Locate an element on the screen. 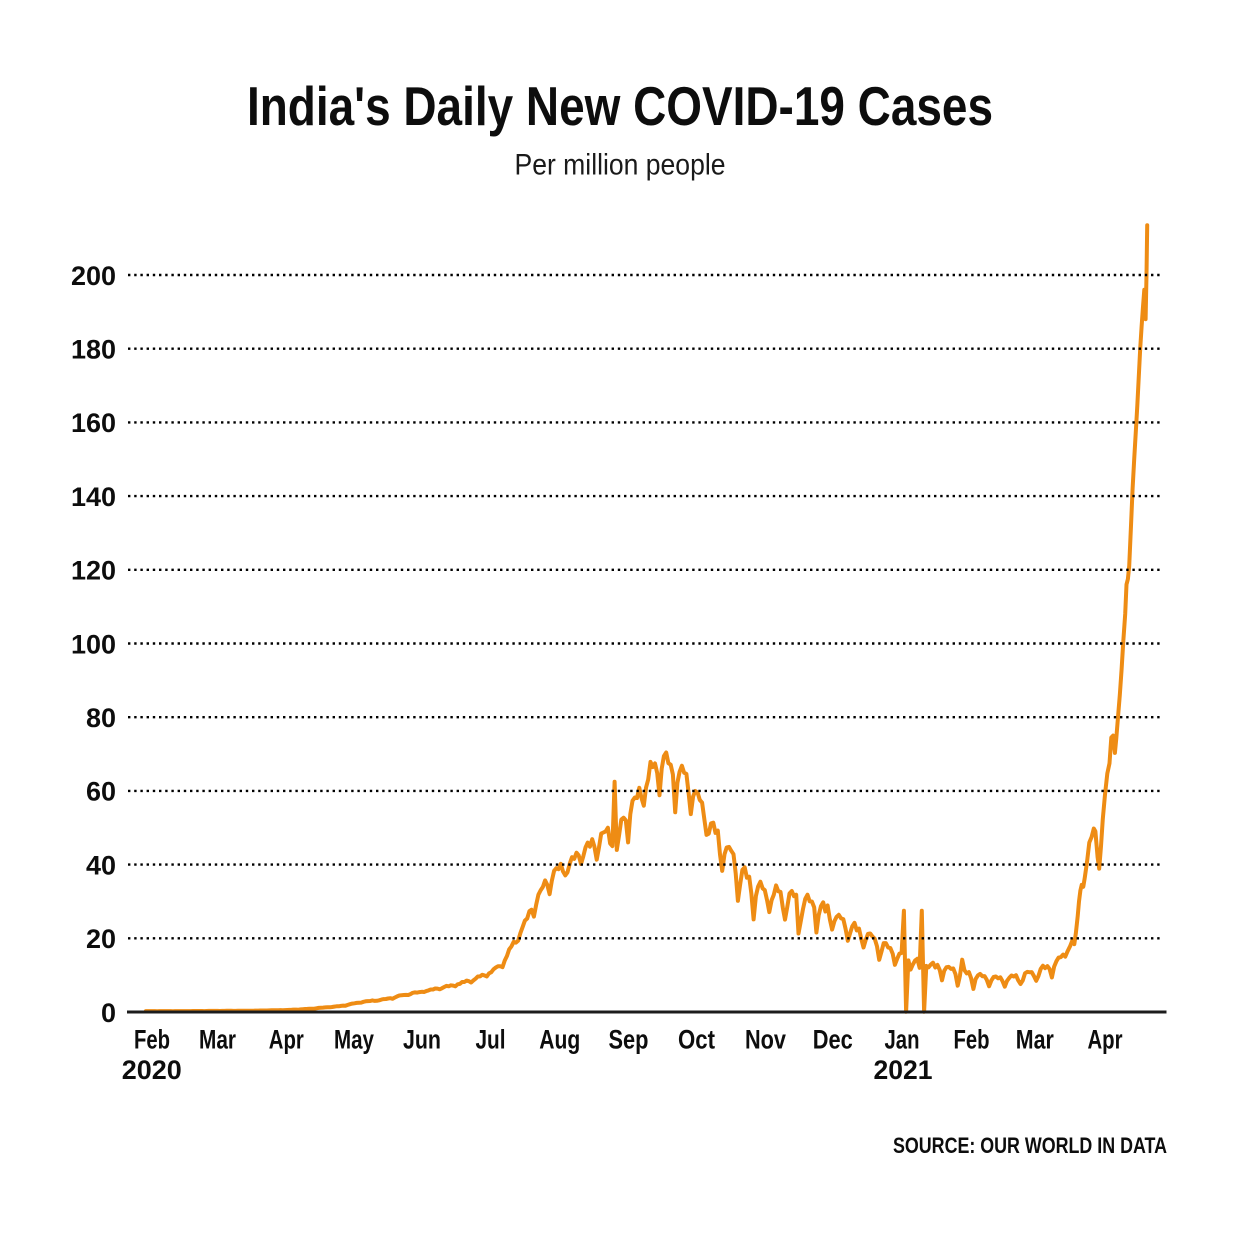  svg-text: Dec is located at coordinates (833, 1040).